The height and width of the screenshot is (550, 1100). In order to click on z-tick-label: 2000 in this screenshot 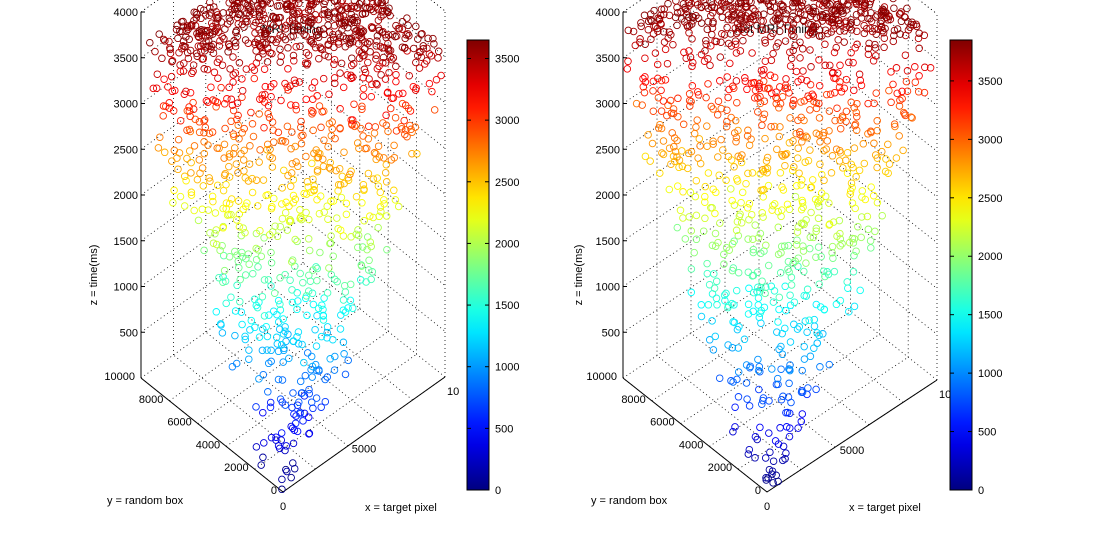, I will do `click(126, 196)`.